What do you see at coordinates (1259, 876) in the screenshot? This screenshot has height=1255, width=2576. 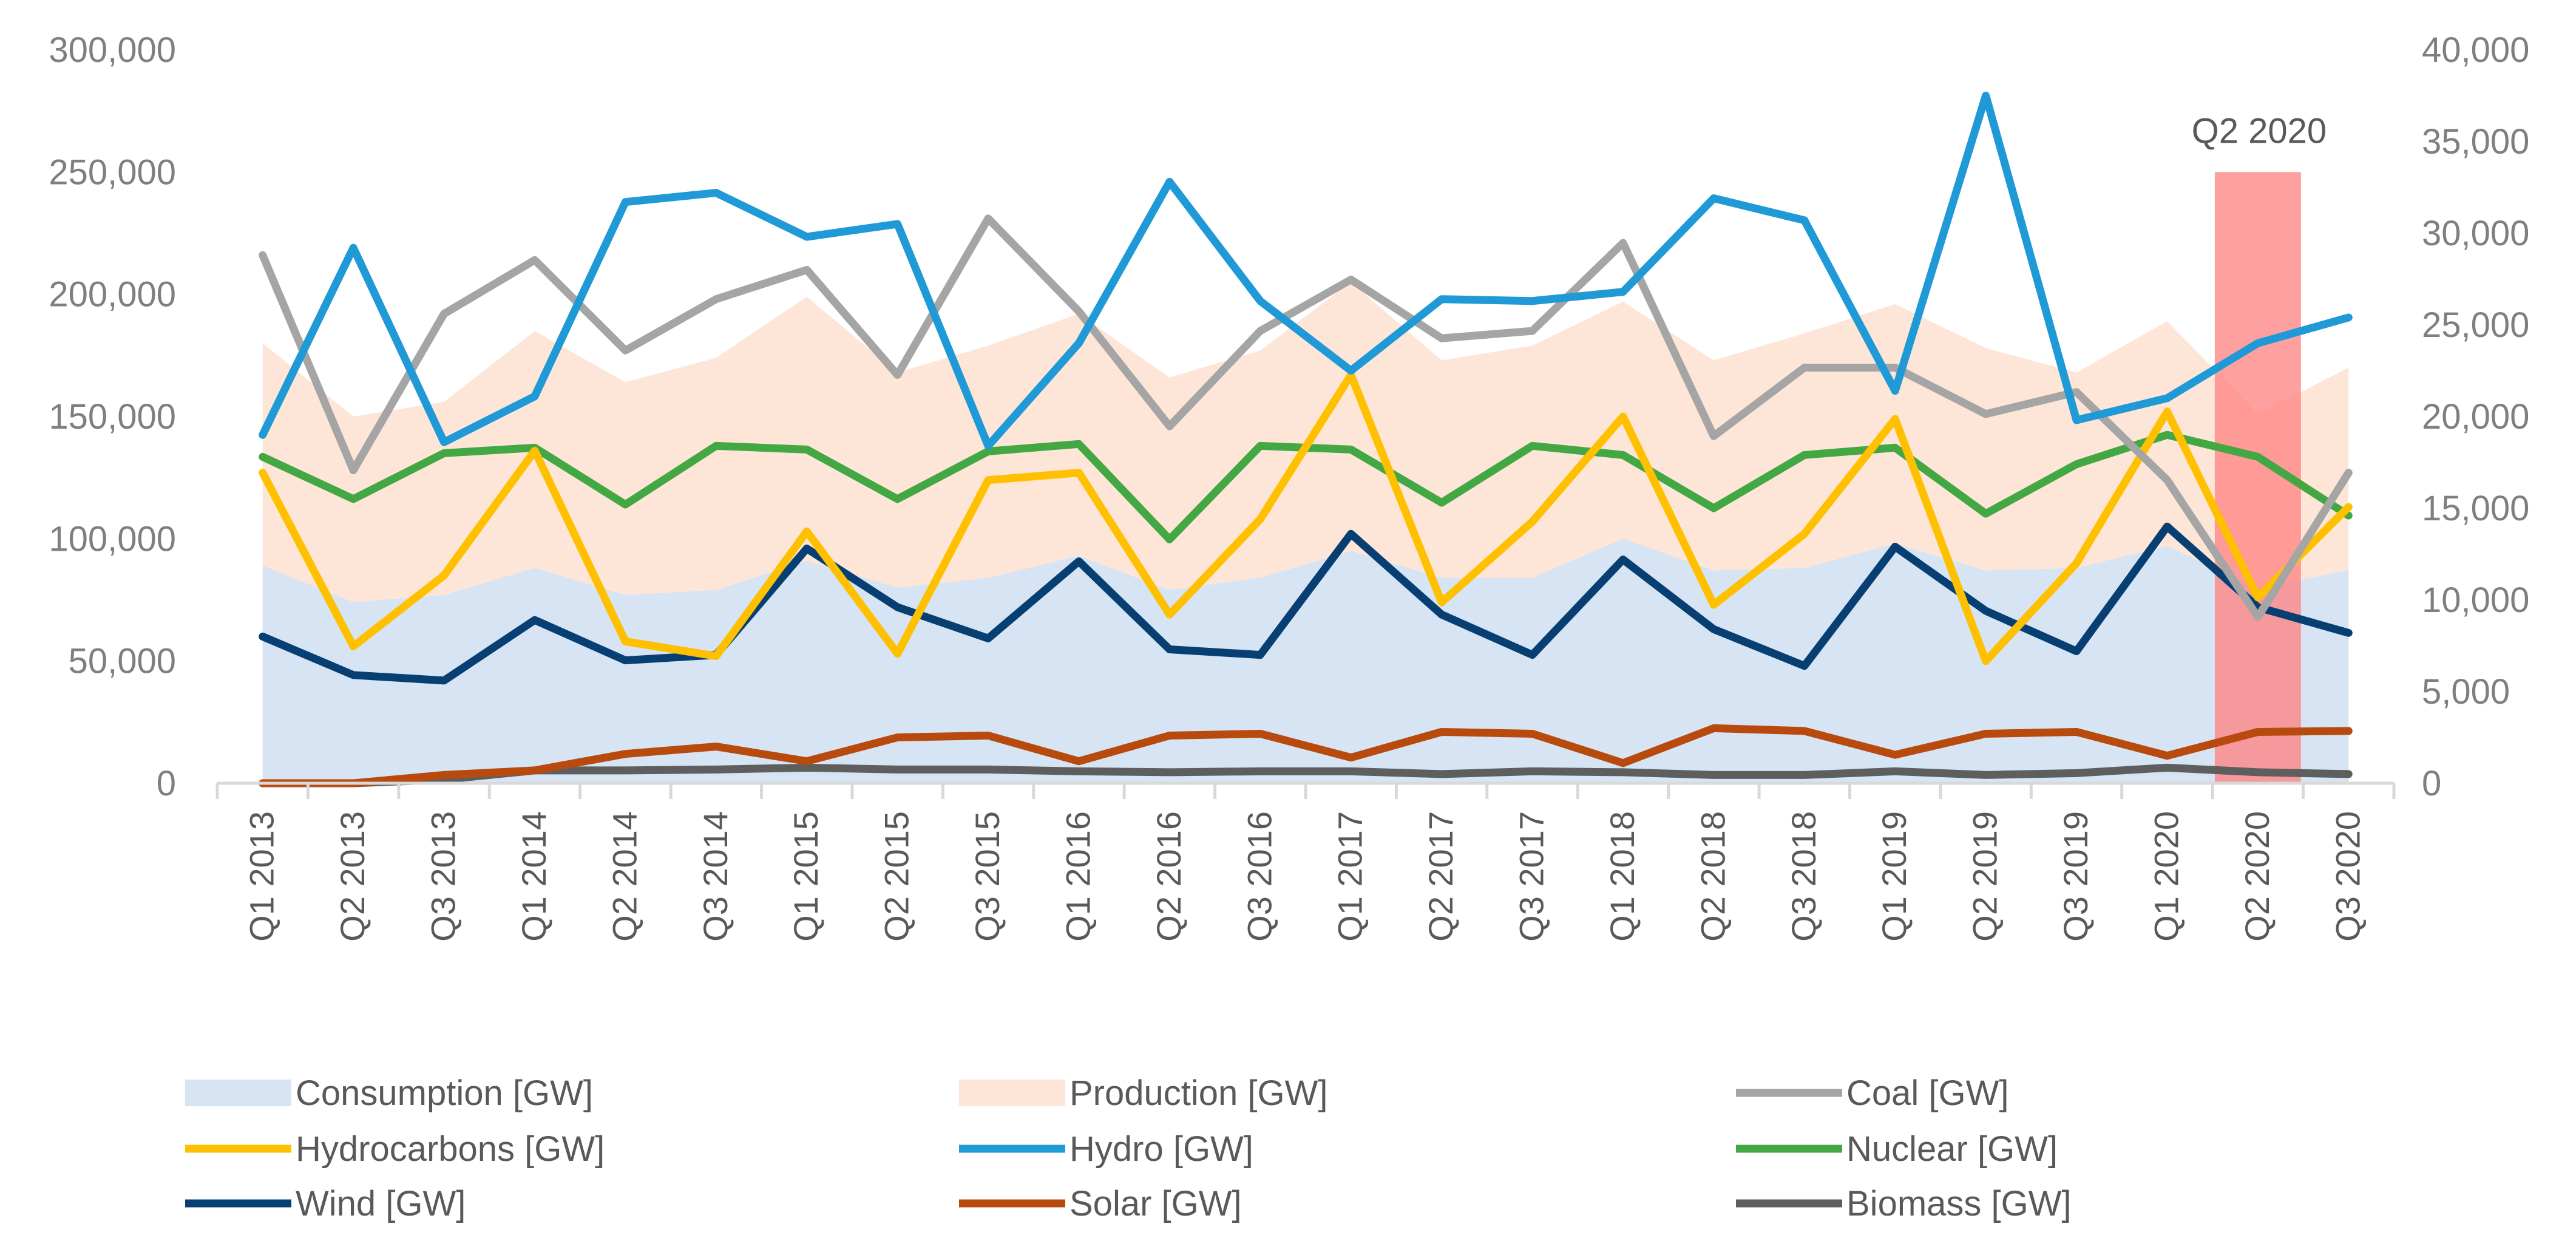 I see `x-tick-label: Q3 2016` at bounding box center [1259, 876].